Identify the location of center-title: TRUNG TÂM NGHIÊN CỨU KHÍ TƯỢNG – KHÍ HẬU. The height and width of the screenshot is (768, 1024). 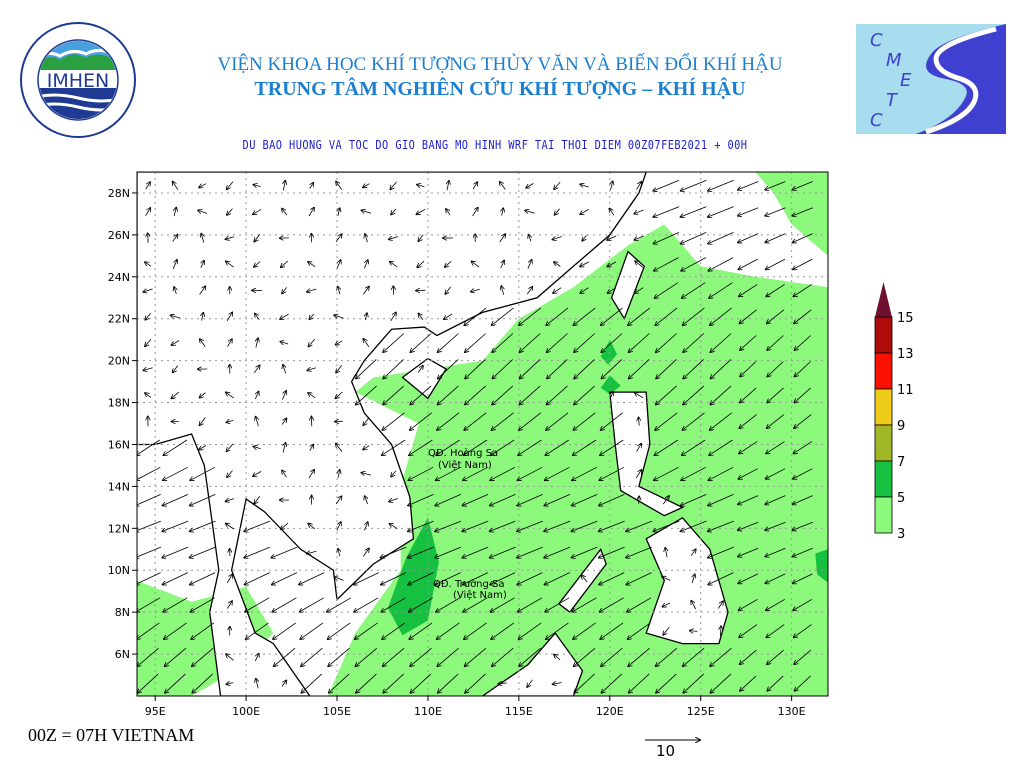
(500, 89).